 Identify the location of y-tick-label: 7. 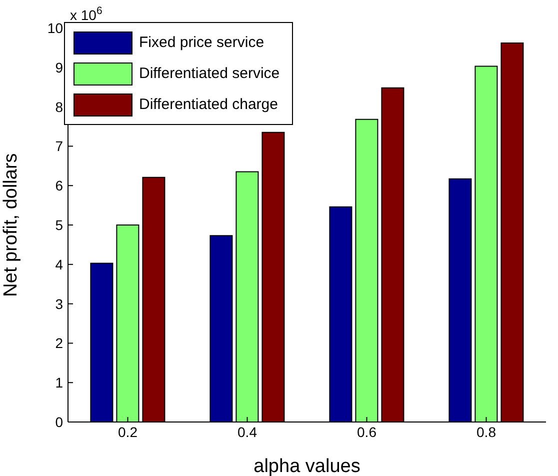
(59, 146).